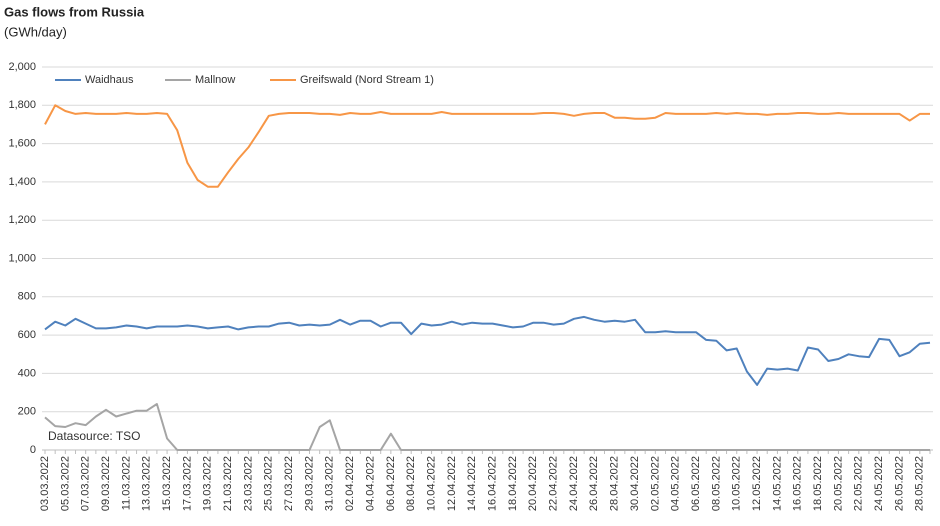 The width and height of the screenshot is (940, 526). Describe the element at coordinates (45, 483) in the screenshot. I see `x-tick-label: 03.03.2022` at that location.